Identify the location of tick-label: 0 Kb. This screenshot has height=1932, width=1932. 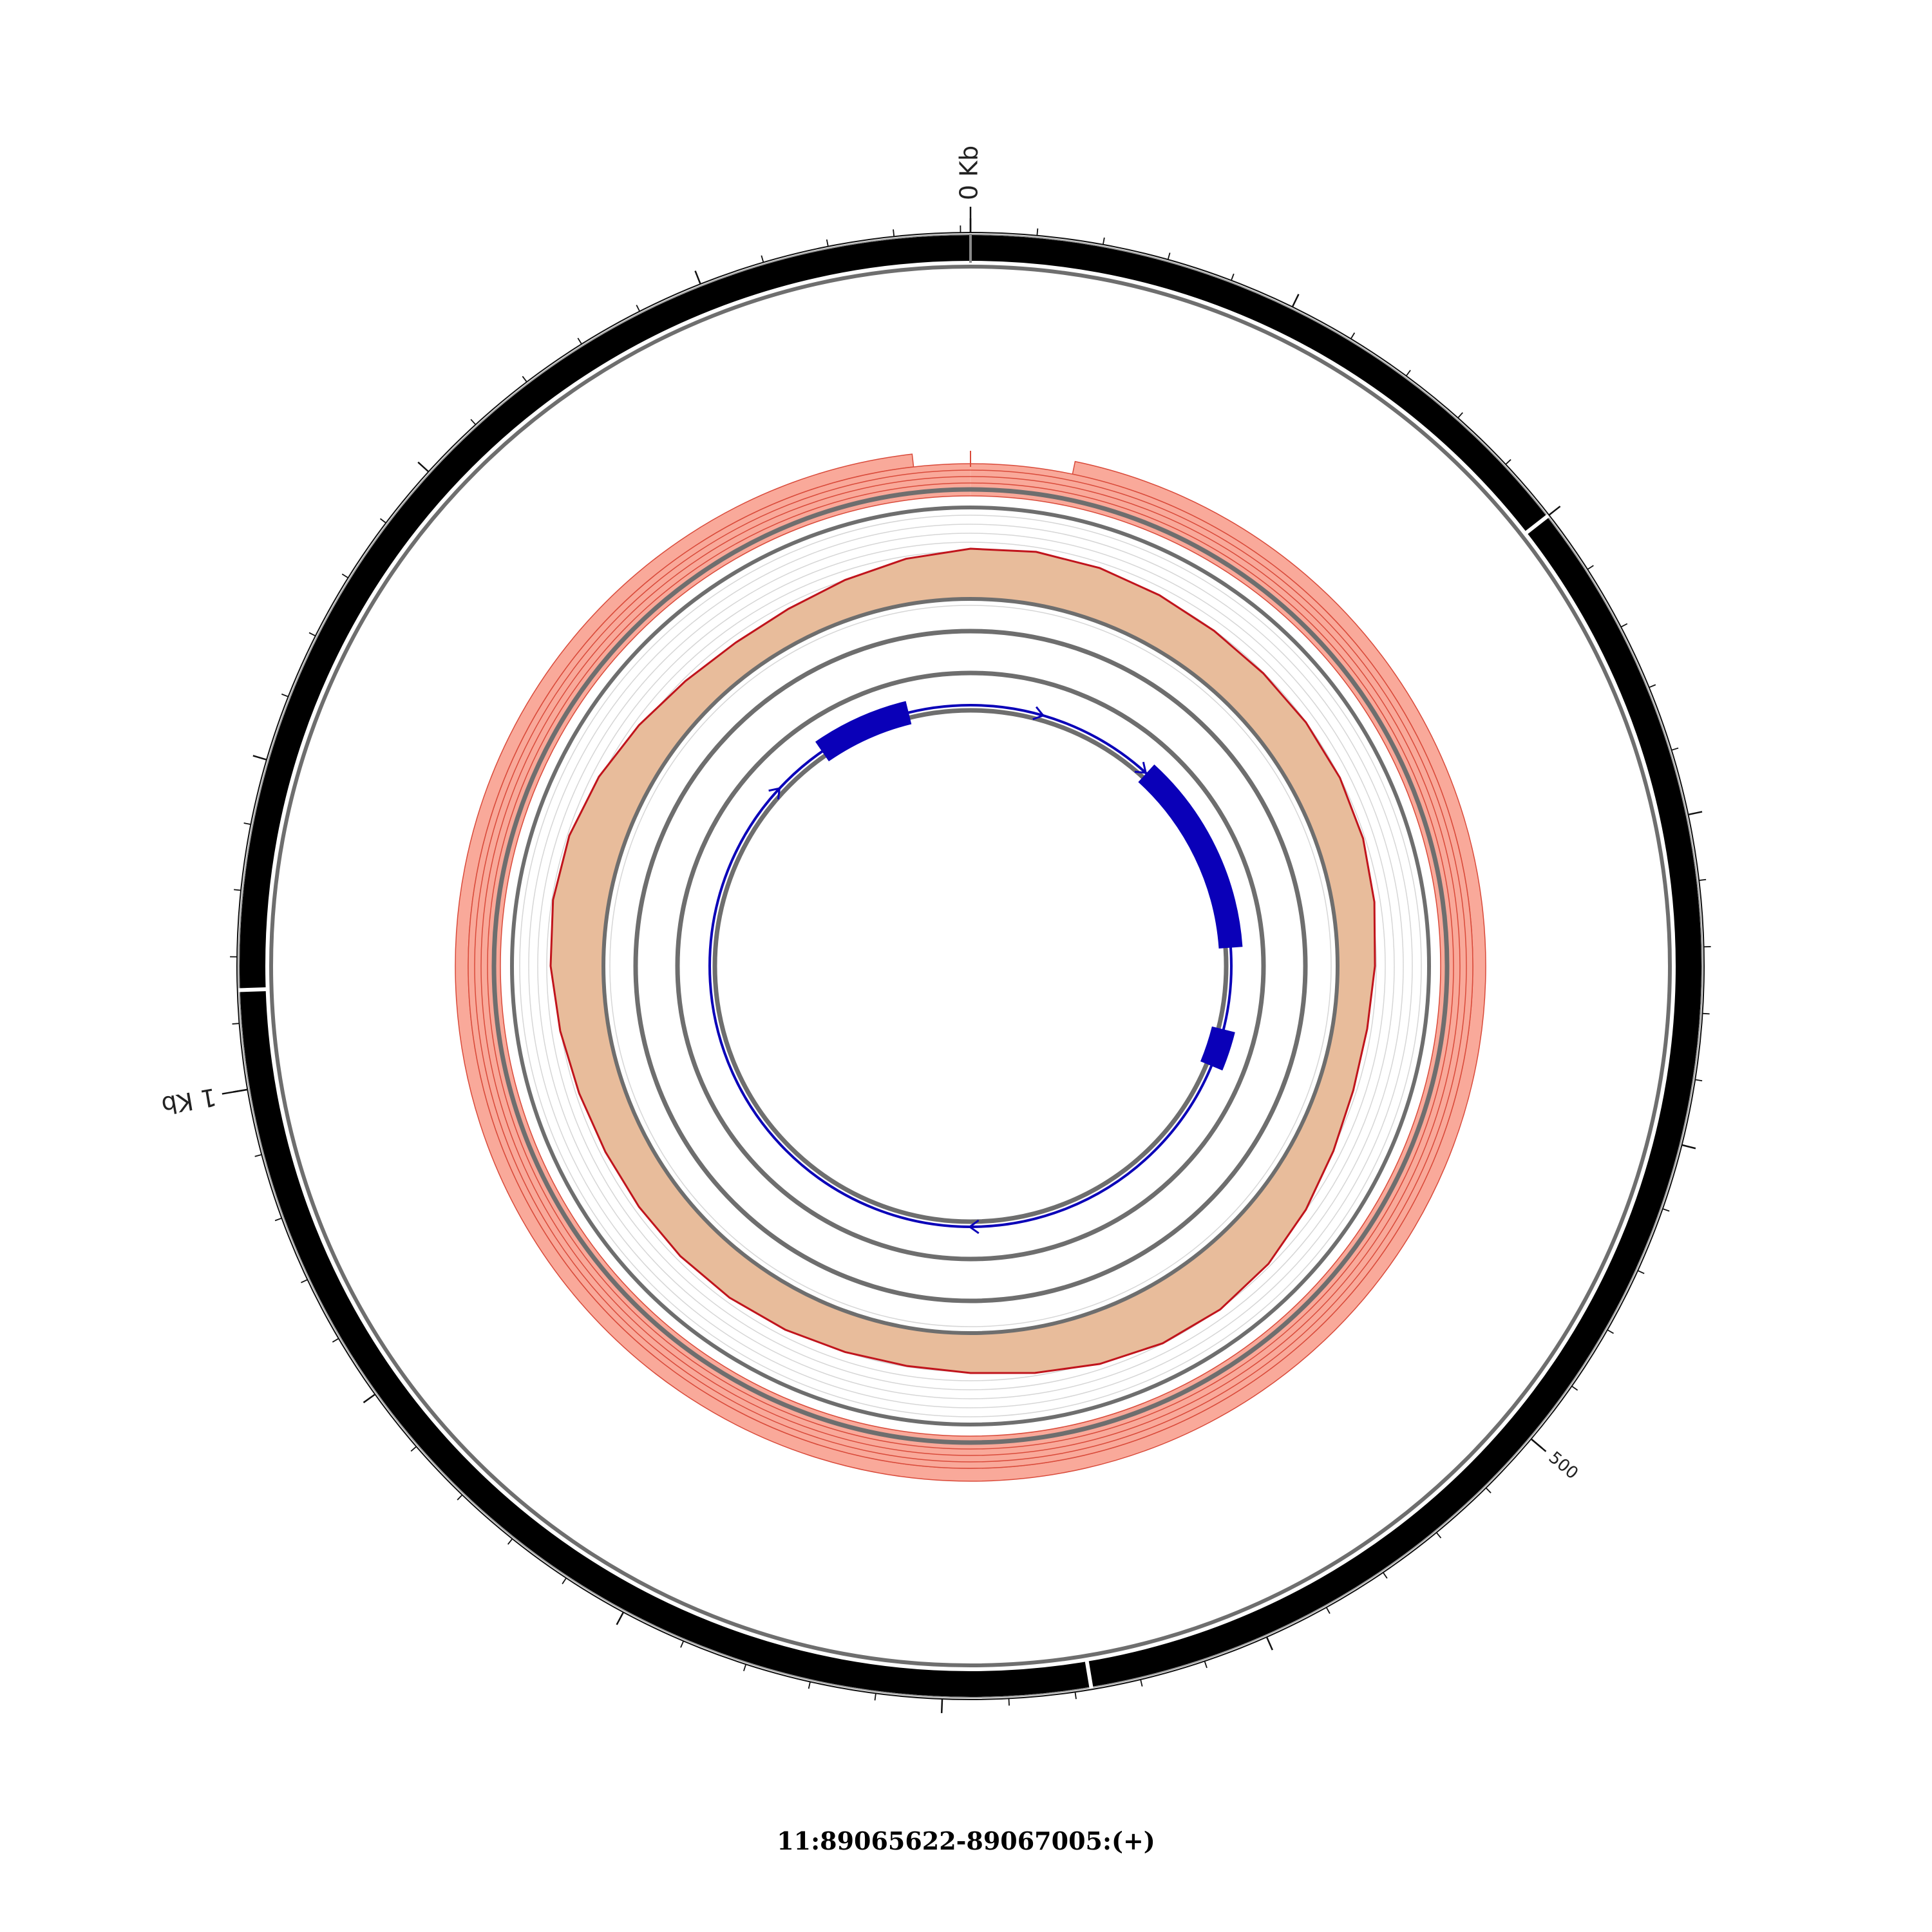
(969, 173).